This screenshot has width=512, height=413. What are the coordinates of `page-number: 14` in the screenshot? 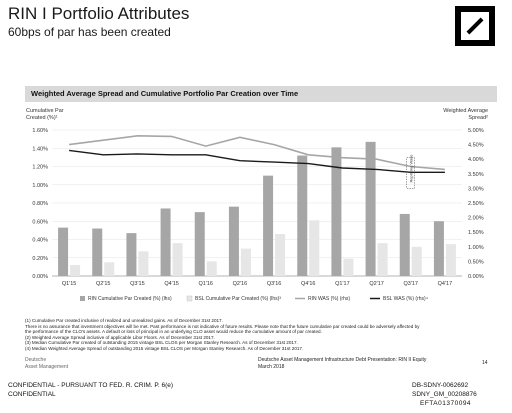 It's located at (485, 363).